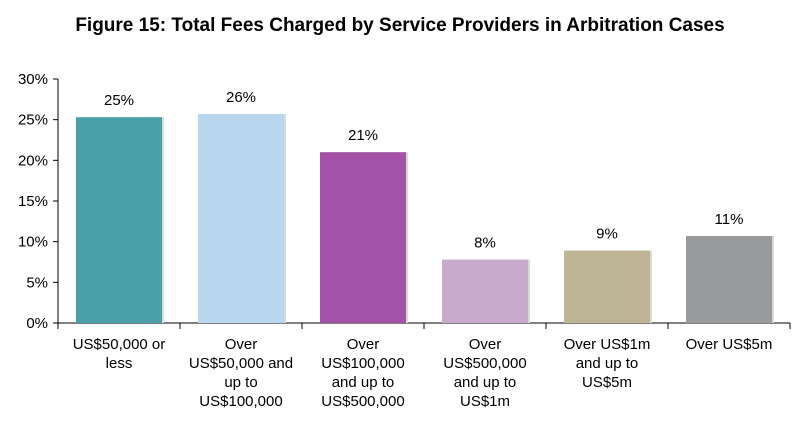 The height and width of the screenshot is (422, 800). Describe the element at coordinates (37, 323) in the screenshot. I see `y-tick-label: 0%` at that location.